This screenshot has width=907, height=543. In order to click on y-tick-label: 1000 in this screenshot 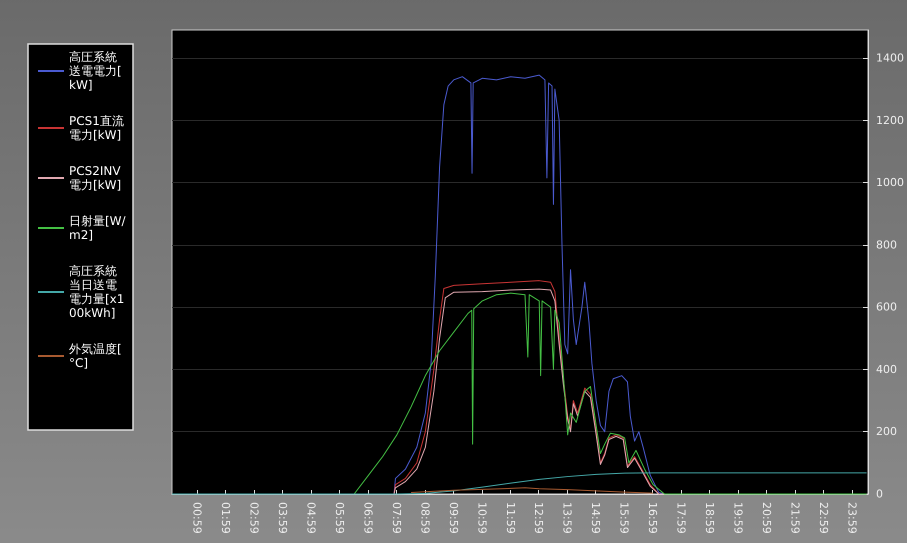, I will do `click(890, 183)`.